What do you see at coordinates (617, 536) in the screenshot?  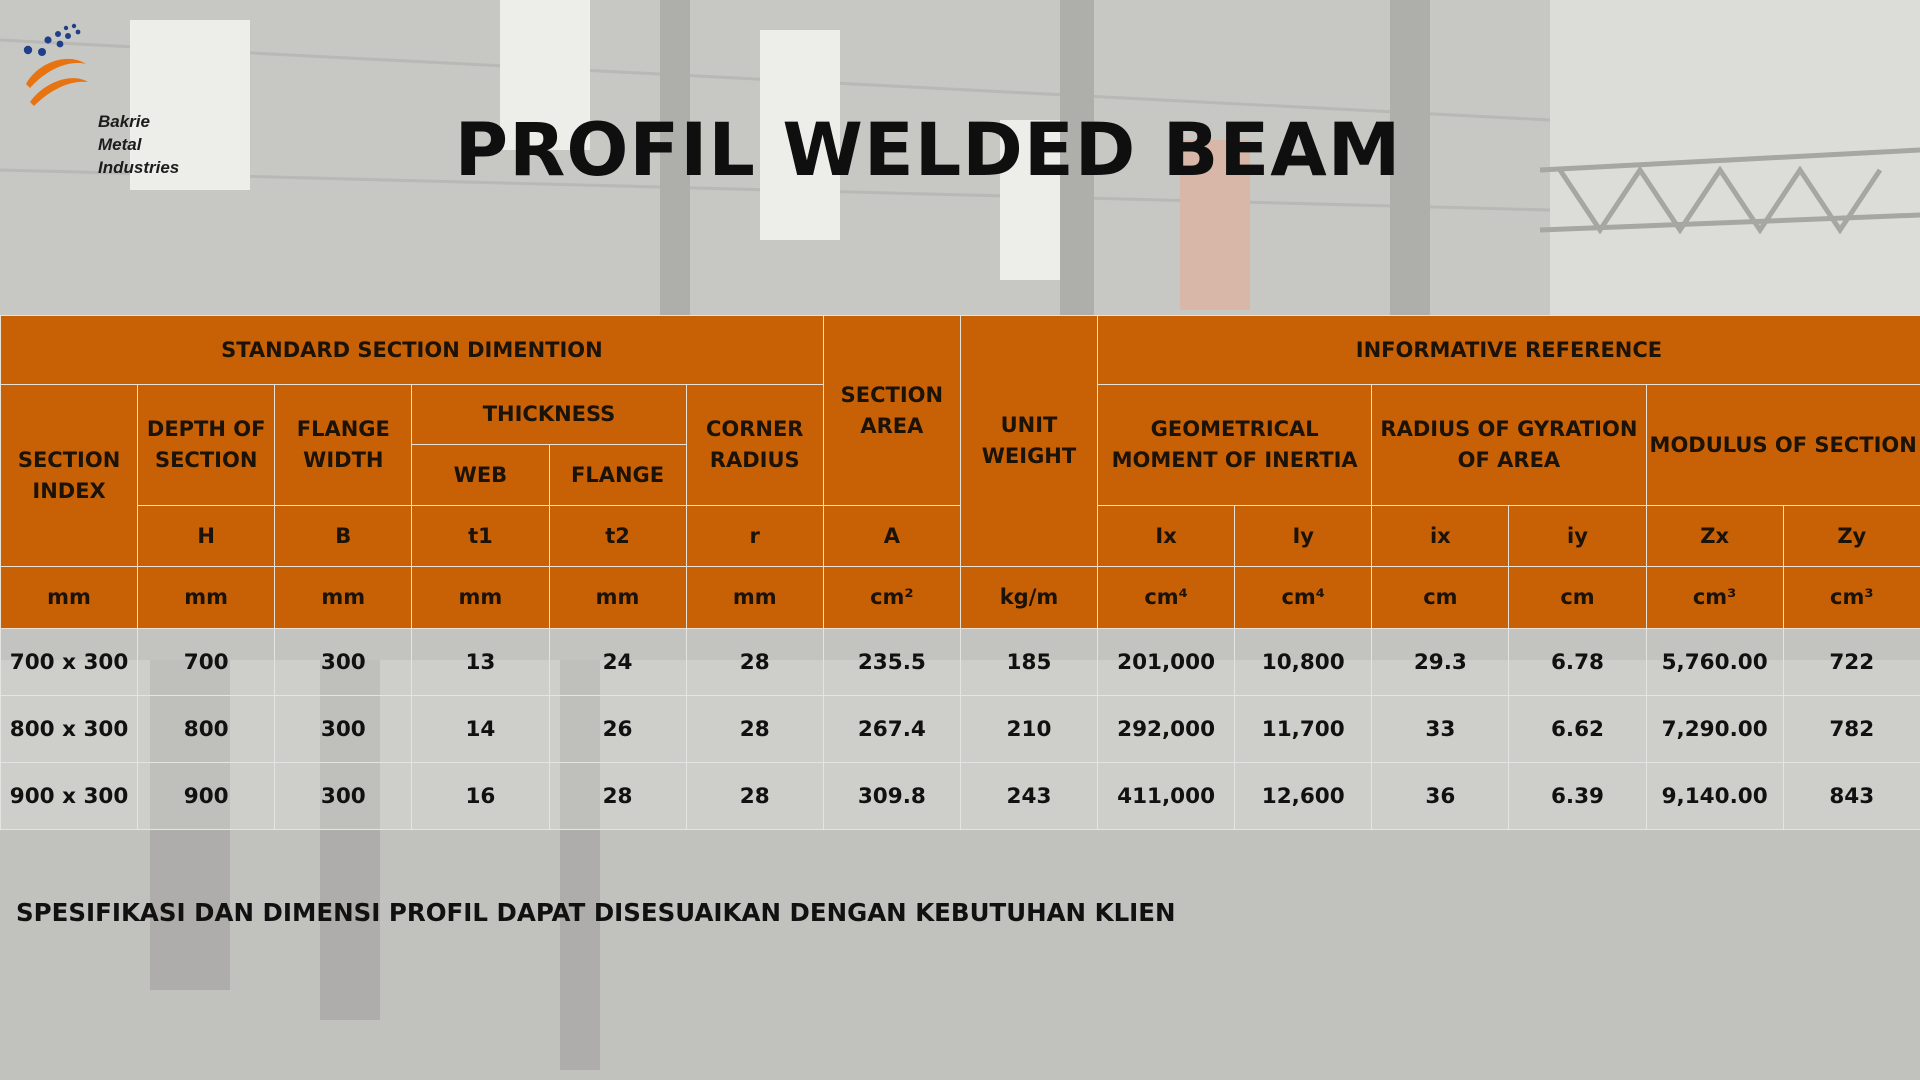 I see `symbol-cell: t2` at bounding box center [617, 536].